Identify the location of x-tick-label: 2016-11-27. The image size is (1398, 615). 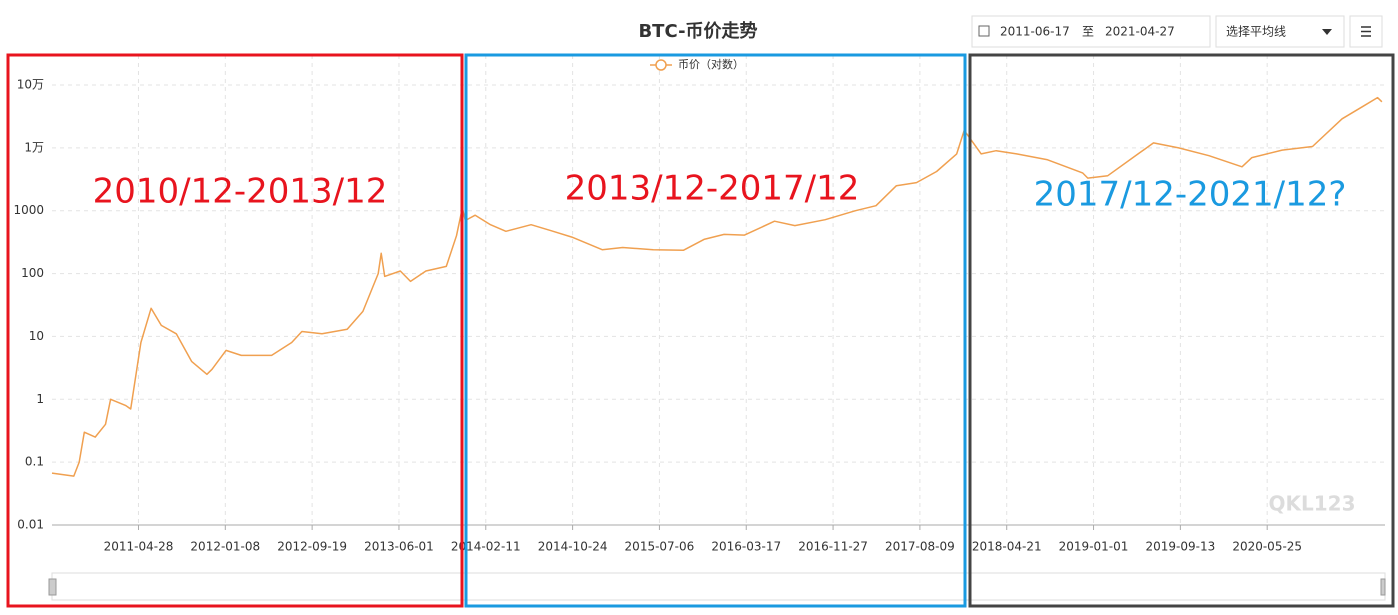
(833, 547).